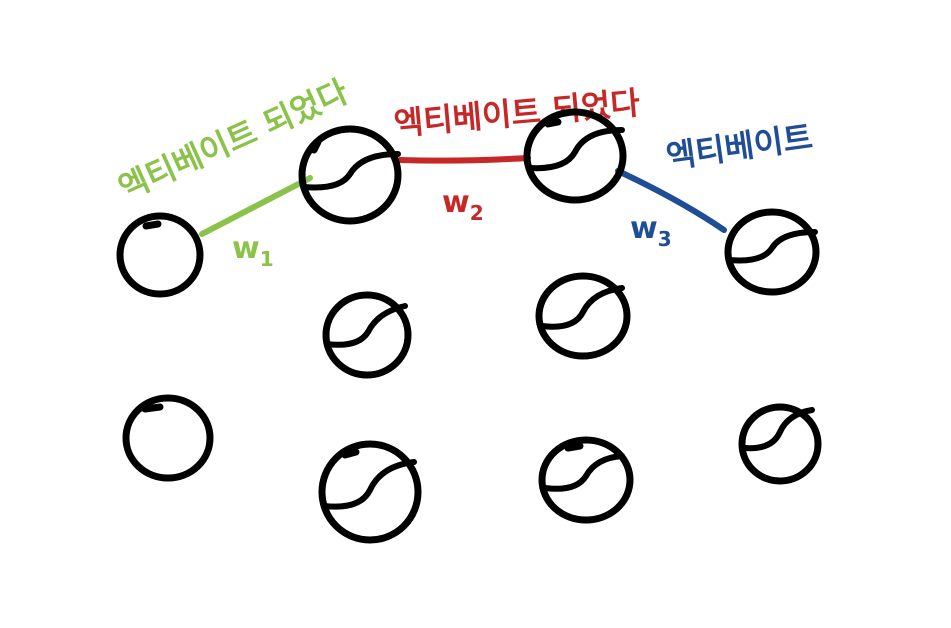 The image size is (951, 628). I want to click on node-n5, so click(367, 335).